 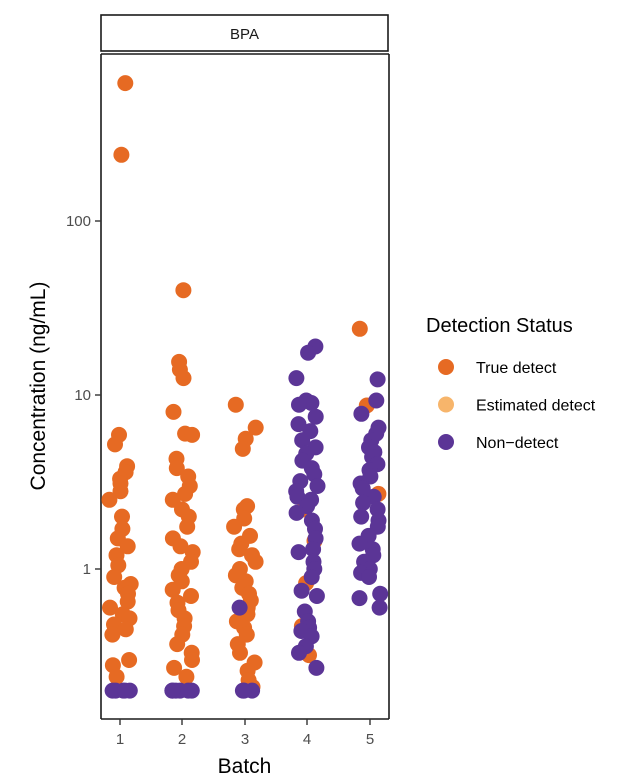 I want to click on legend-title: Detection Status, so click(x=499, y=326).